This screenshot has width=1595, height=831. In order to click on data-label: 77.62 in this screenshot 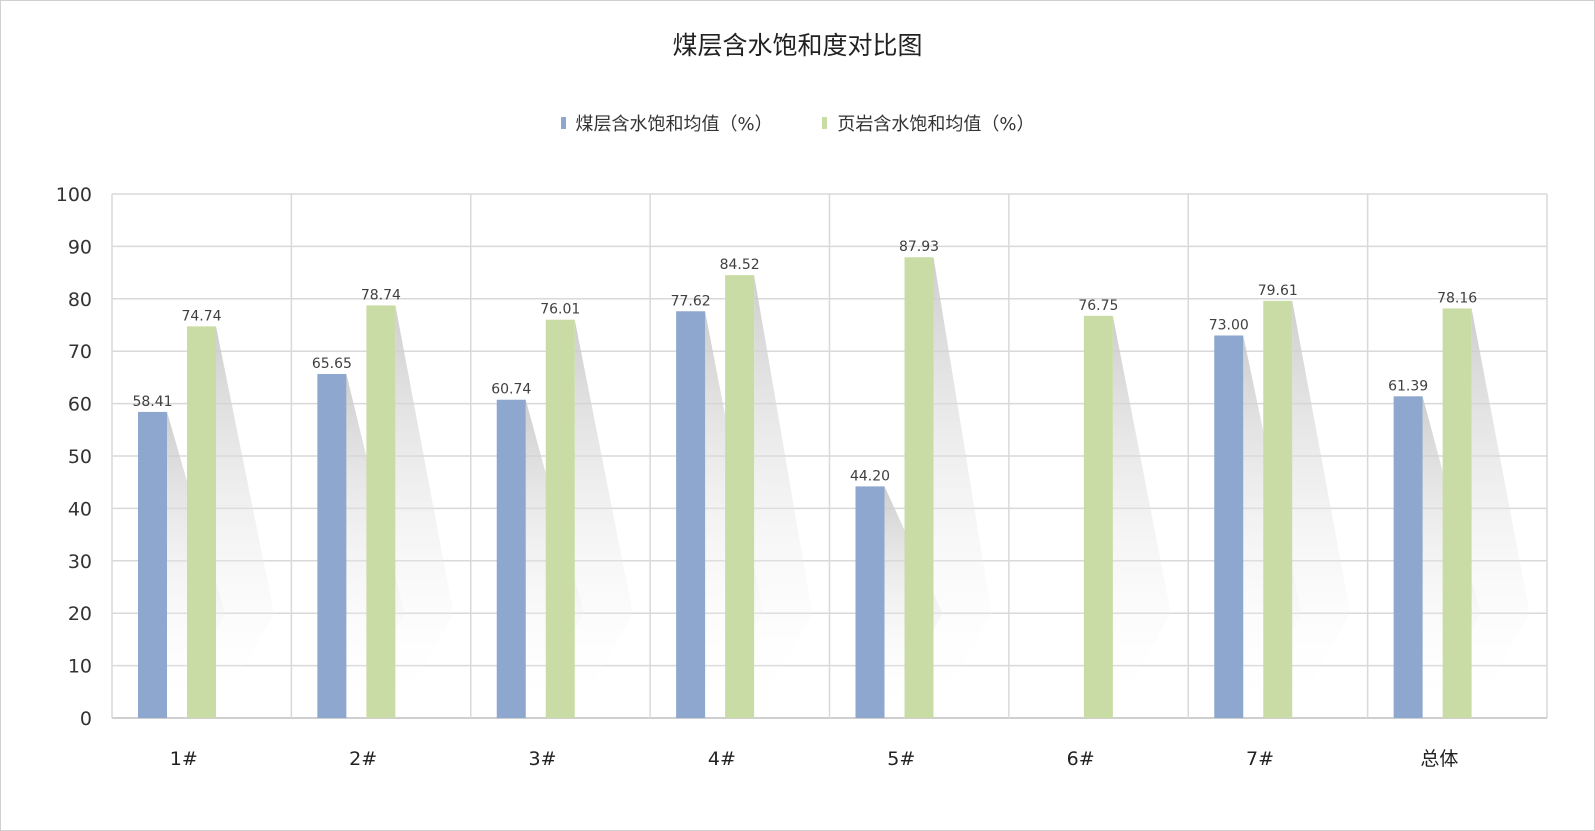, I will do `click(691, 301)`.